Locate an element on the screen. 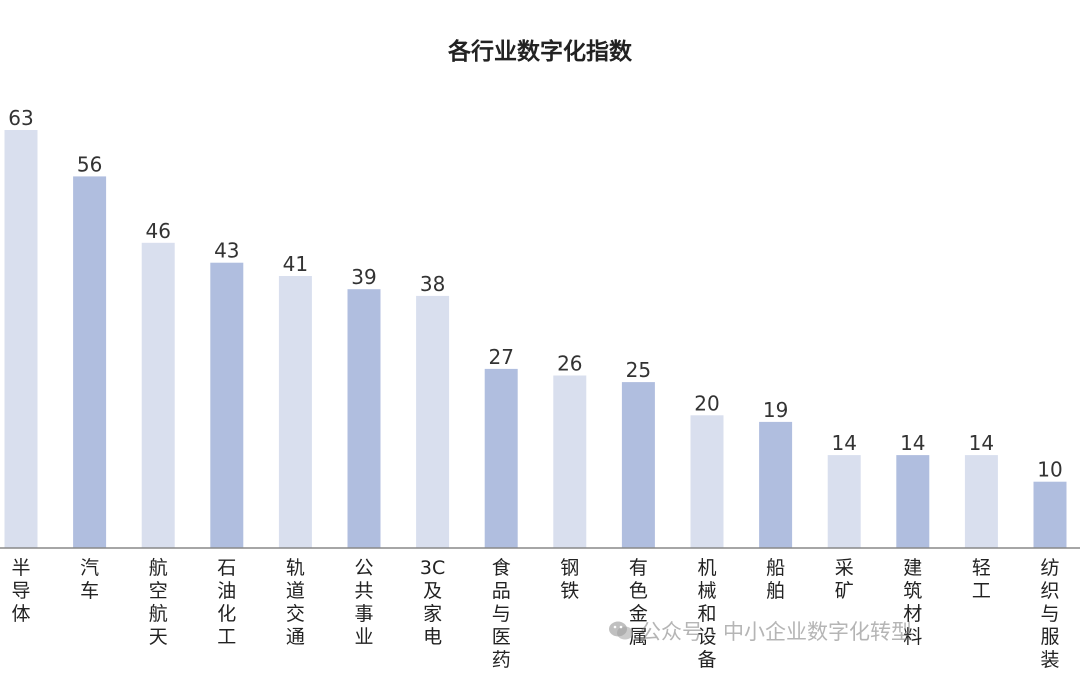  category-label: 石油化工 is located at coordinates (226, 602).